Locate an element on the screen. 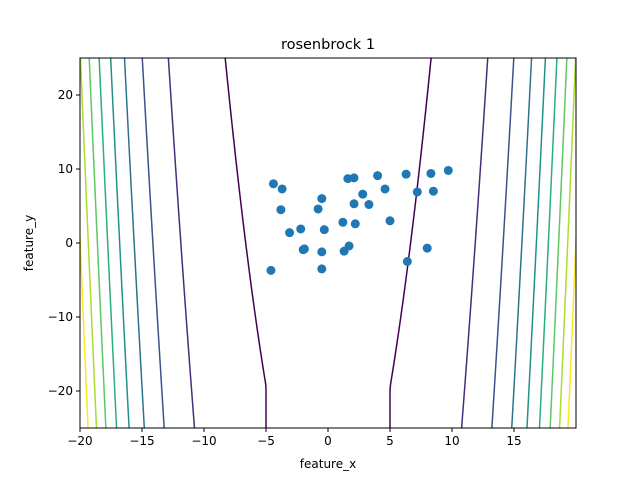  y-tick-label: 0 is located at coordinates (69, 243).